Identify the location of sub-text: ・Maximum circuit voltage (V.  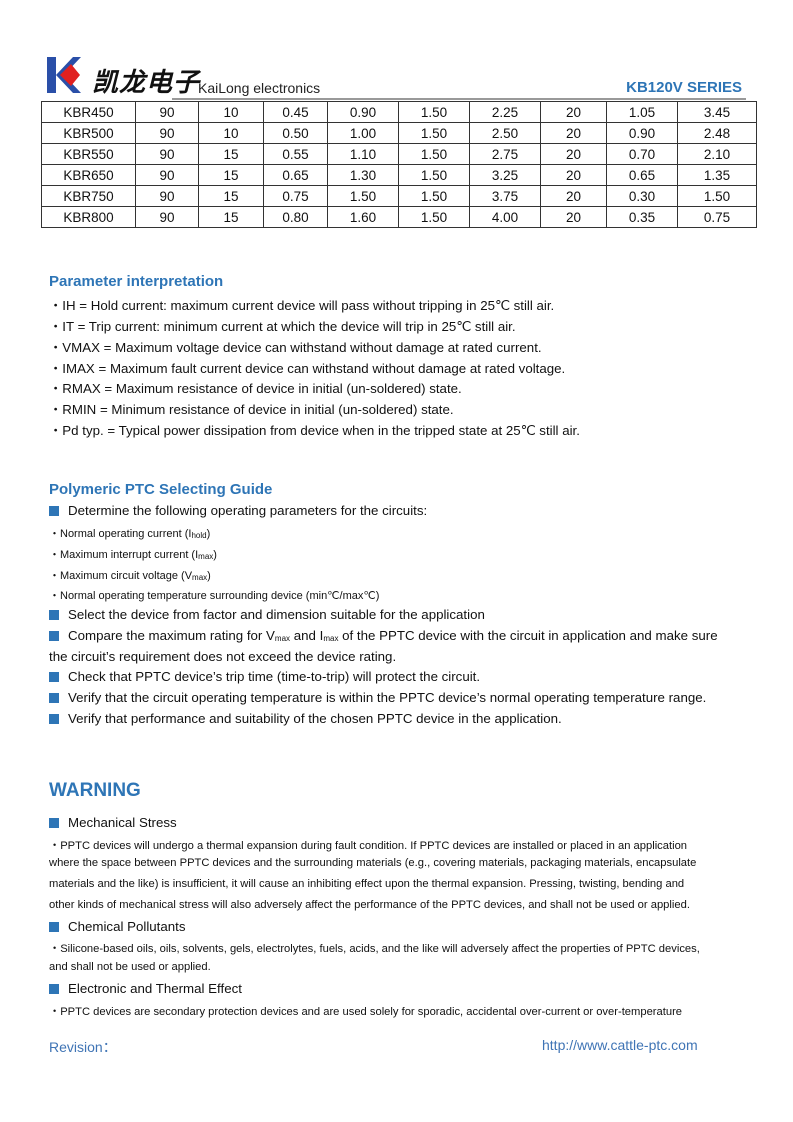
(121, 576).